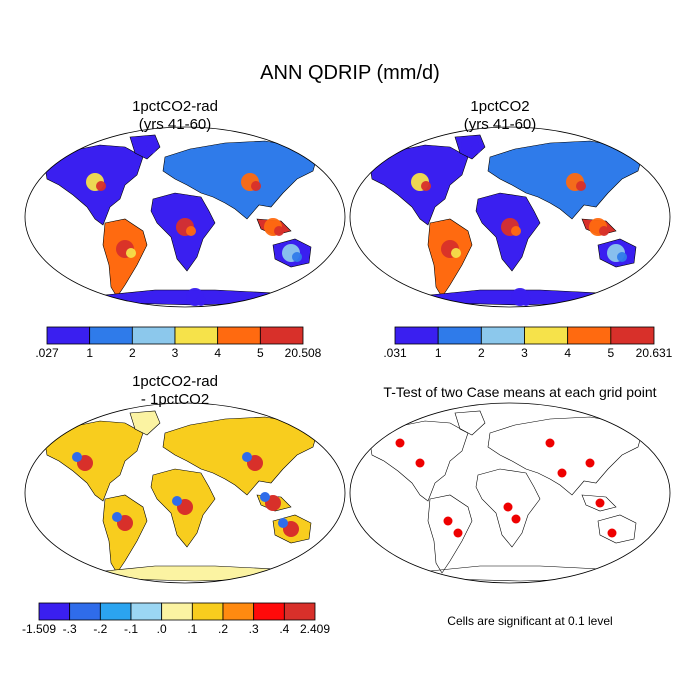  What do you see at coordinates (89, 353) in the screenshot?
I see `colorbar-tl-tick-label-1: 1` at bounding box center [89, 353].